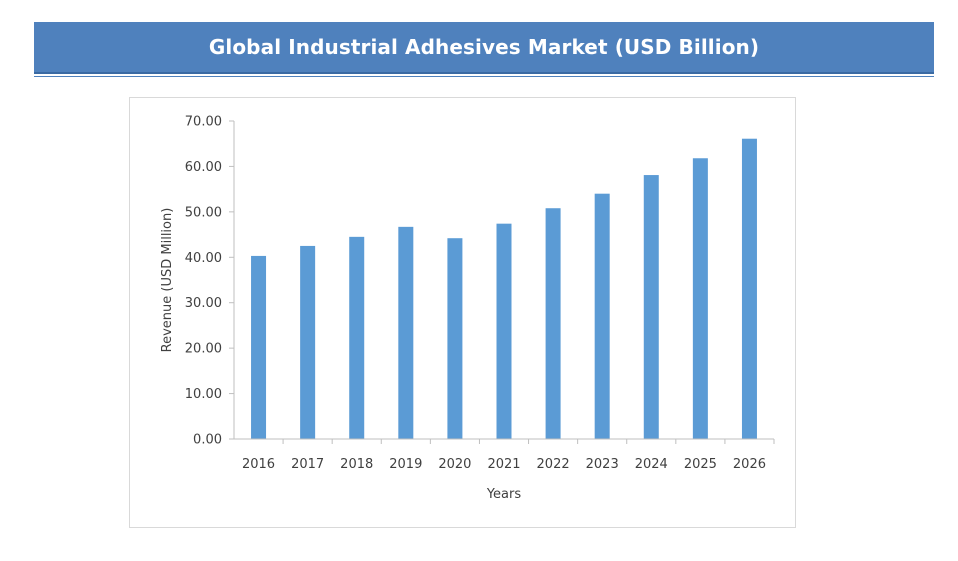 The height and width of the screenshot is (561, 958). What do you see at coordinates (207, 440) in the screenshot?
I see `y-tick-label: 0.00` at bounding box center [207, 440].